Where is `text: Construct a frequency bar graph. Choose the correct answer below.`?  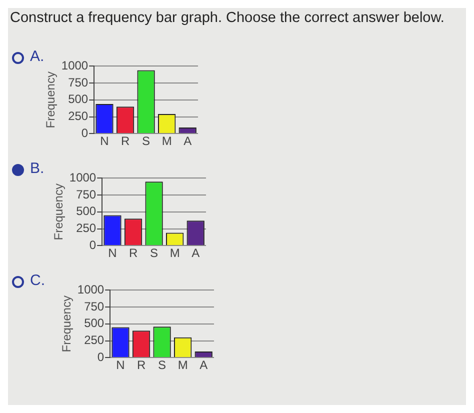
text: Construct a frequency bar graph. Choose the correct answer below. is located at coordinates (227, 18).